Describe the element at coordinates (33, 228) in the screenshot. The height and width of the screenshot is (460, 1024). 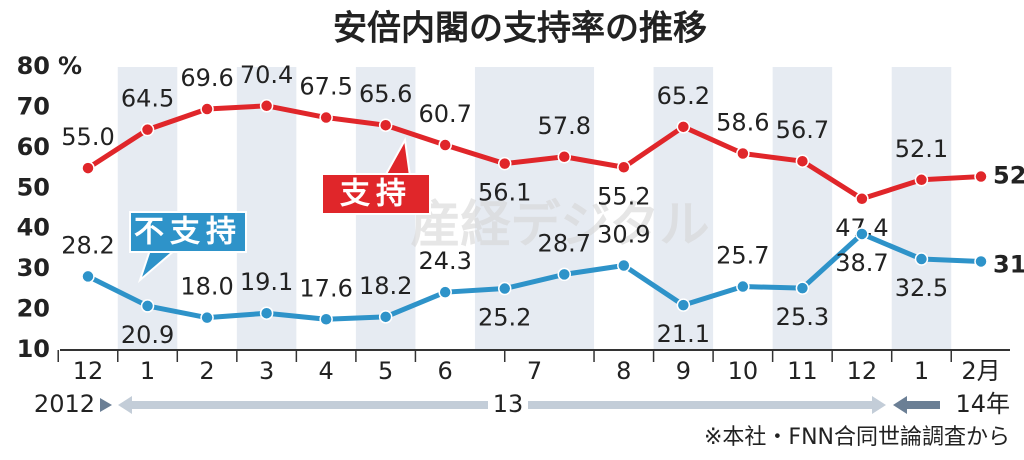
I see `y-tick-label: 40` at that location.